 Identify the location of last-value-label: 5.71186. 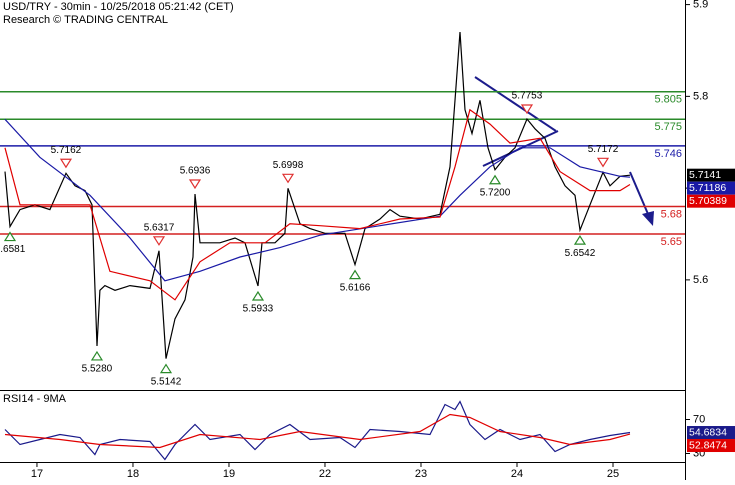
(707, 188).